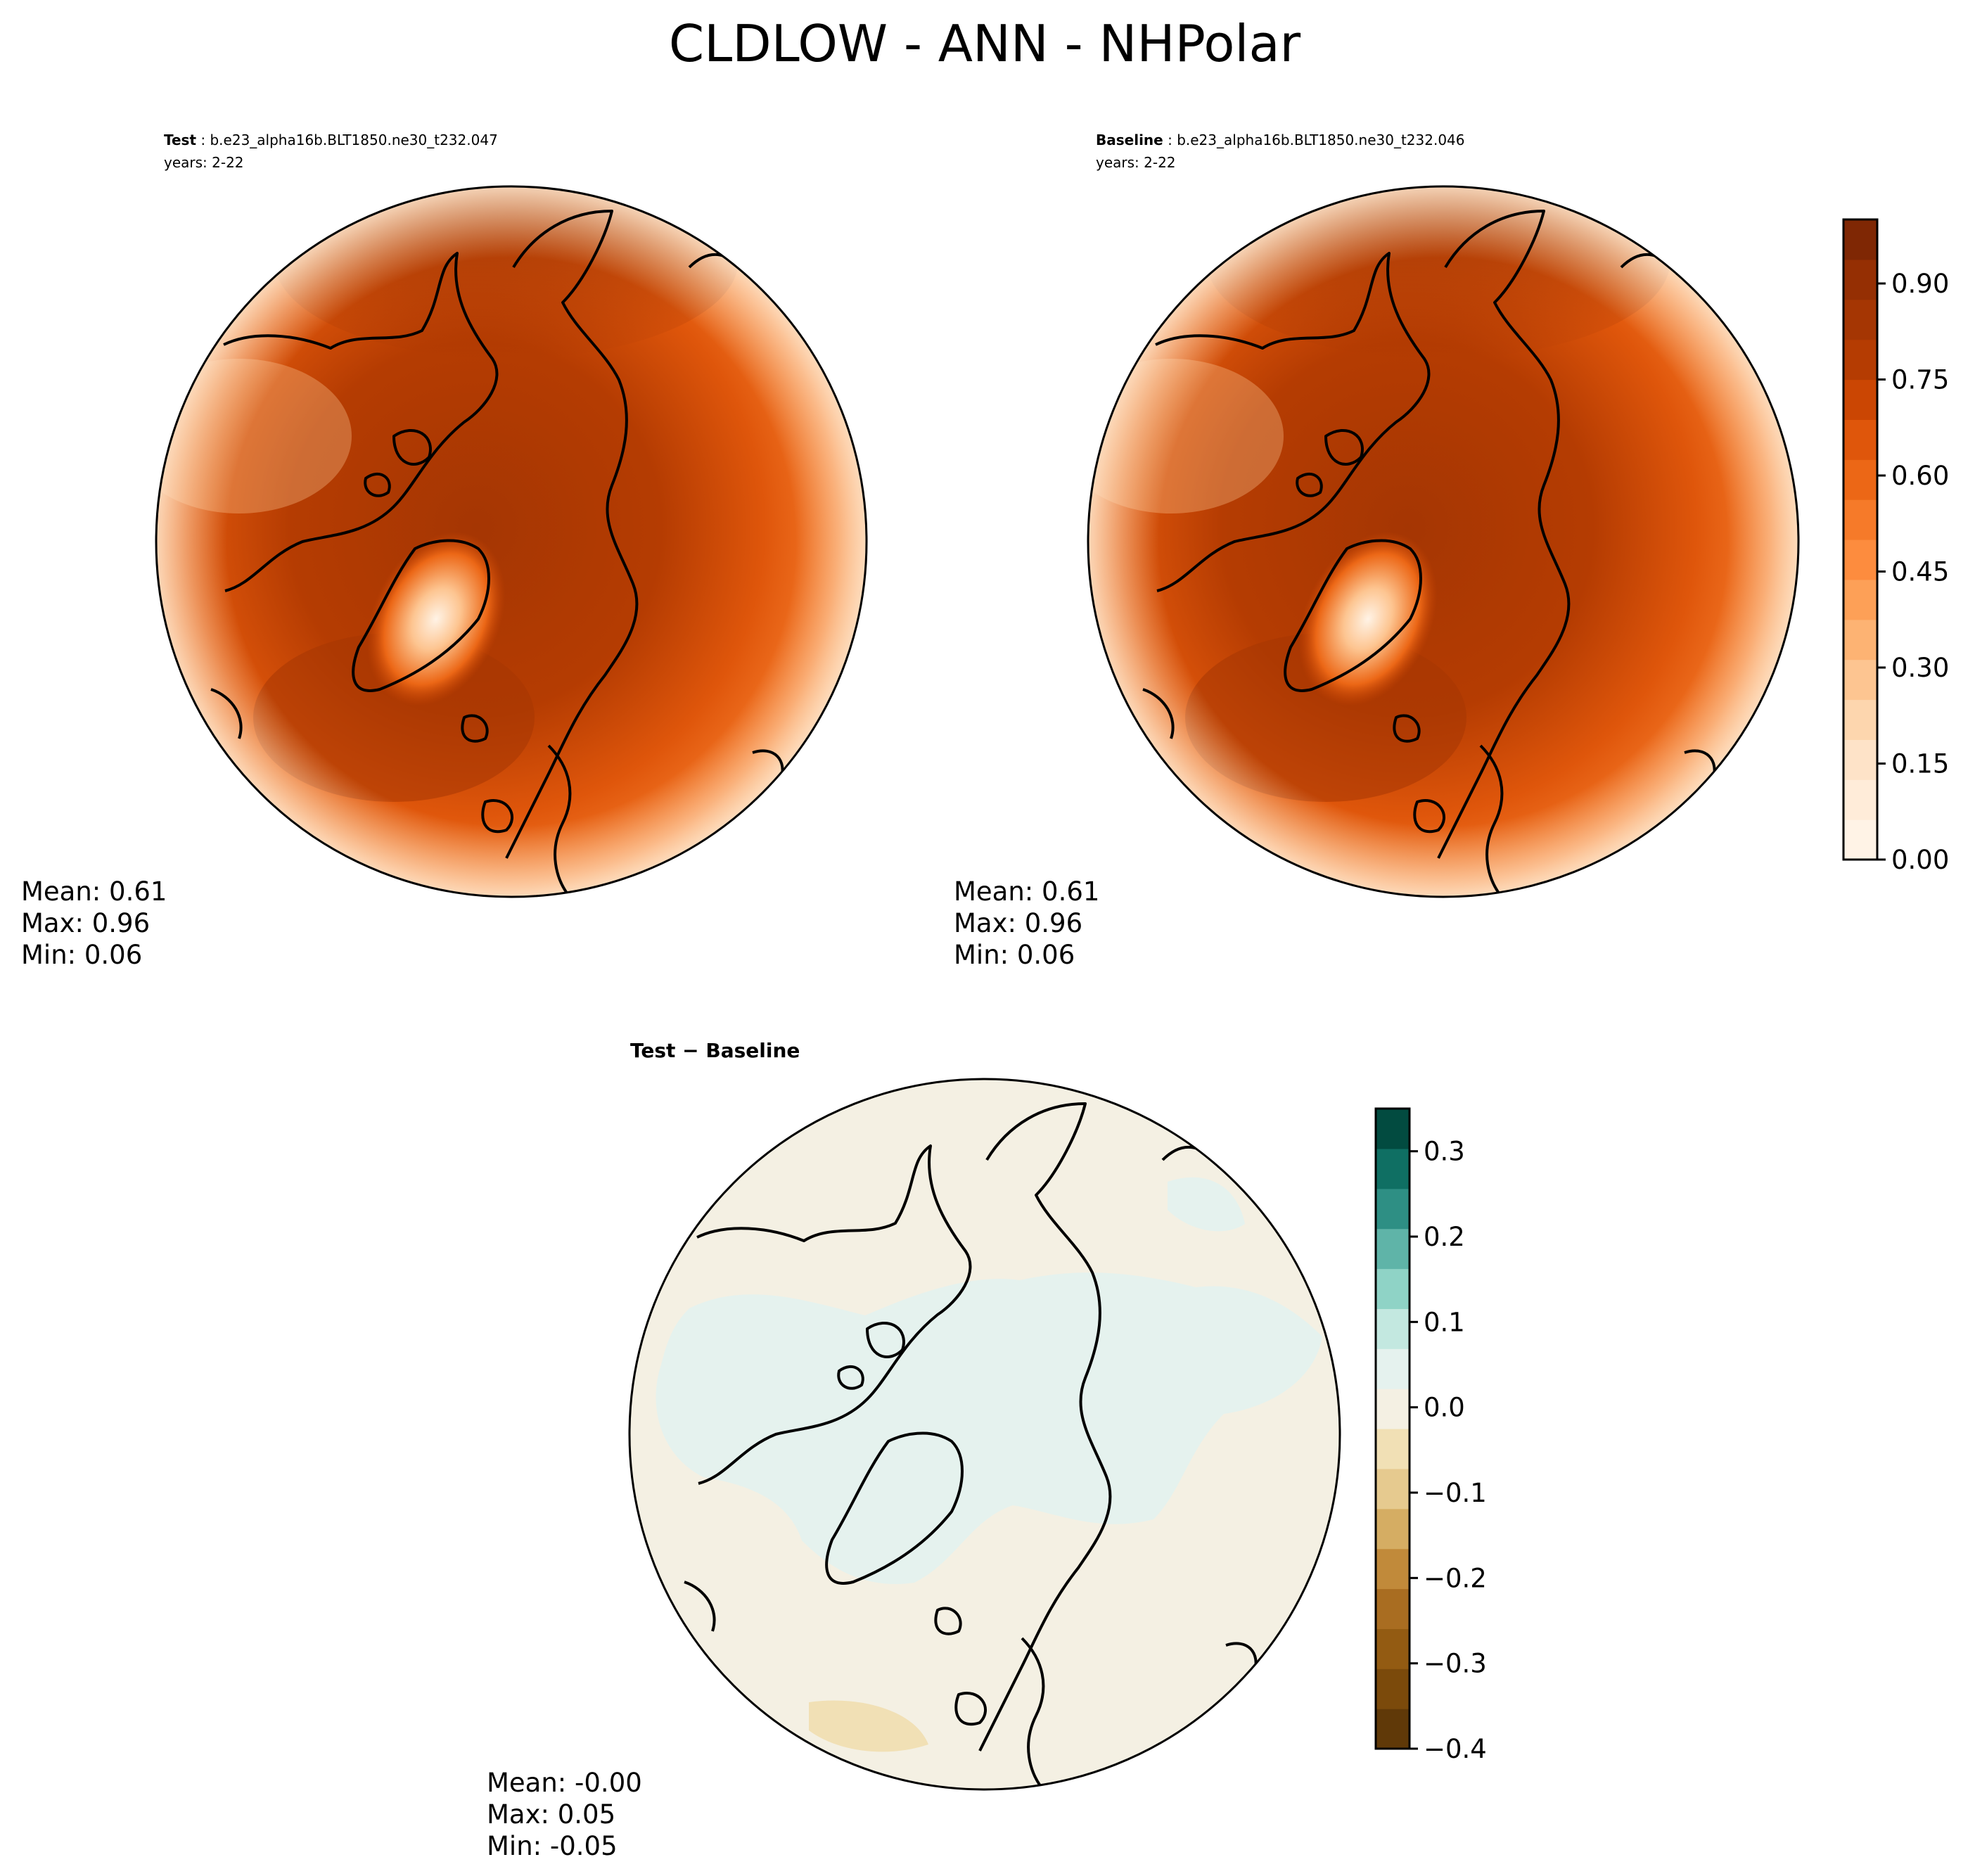 The image size is (1975, 1876). Describe the element at coordinates (1320, 140) in the screenshot. I see `panel-baseline-case: b.e23_alpha16b.BLT1850.ne30_t232.046` at that location.